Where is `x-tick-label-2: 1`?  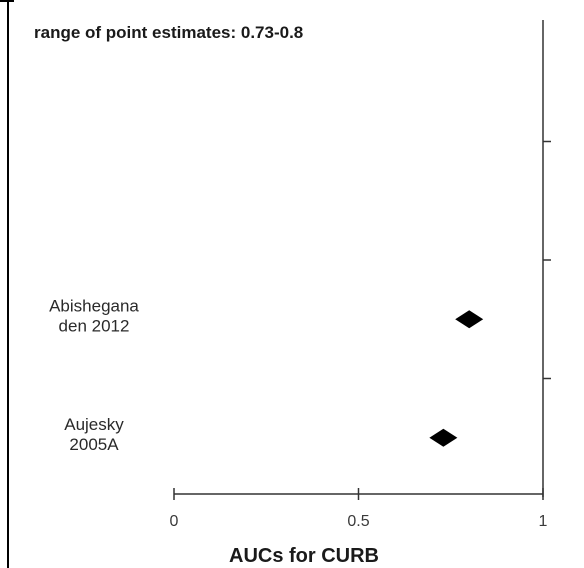 x-tick-label-2: 1 is located at coordinates (543, 521).